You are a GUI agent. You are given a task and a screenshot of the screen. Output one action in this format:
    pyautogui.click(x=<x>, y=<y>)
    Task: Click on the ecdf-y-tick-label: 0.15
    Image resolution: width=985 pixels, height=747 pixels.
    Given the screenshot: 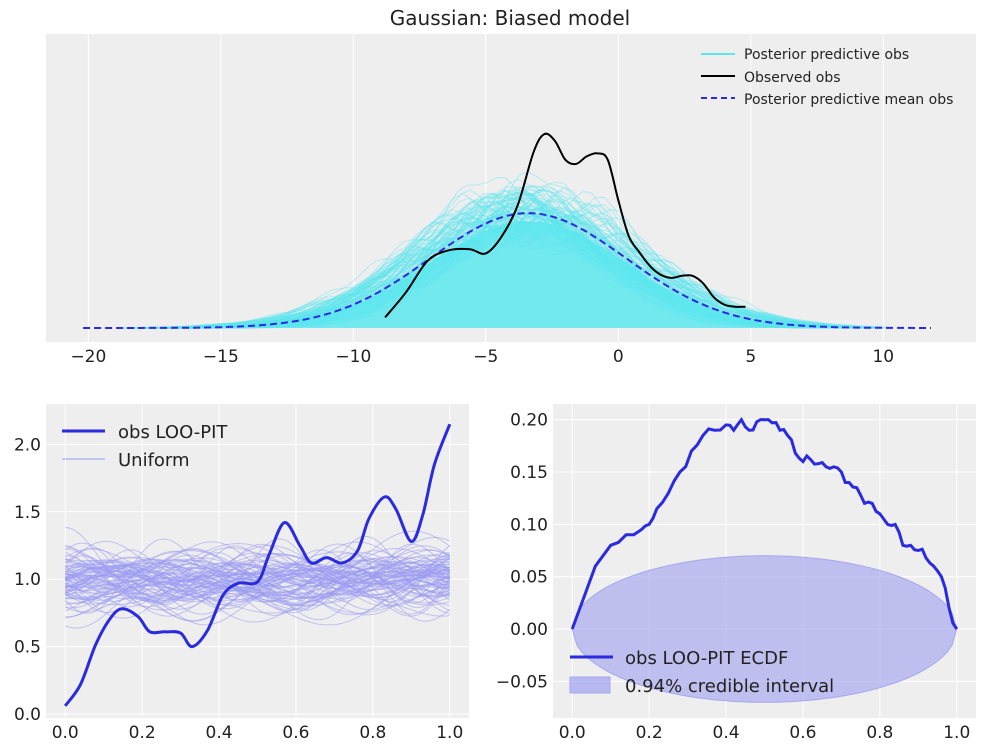 What is the action you would take?
    pyautogui.click(x=529, y=473)
    